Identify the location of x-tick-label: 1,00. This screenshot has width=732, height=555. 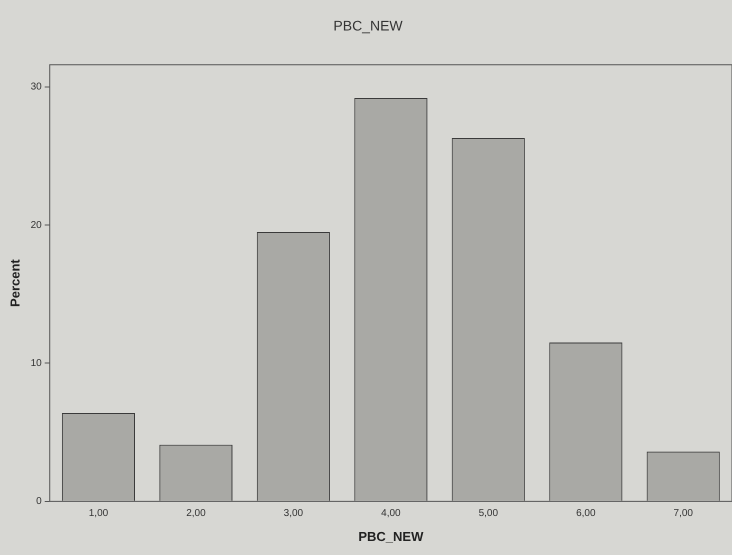
(98, 514).